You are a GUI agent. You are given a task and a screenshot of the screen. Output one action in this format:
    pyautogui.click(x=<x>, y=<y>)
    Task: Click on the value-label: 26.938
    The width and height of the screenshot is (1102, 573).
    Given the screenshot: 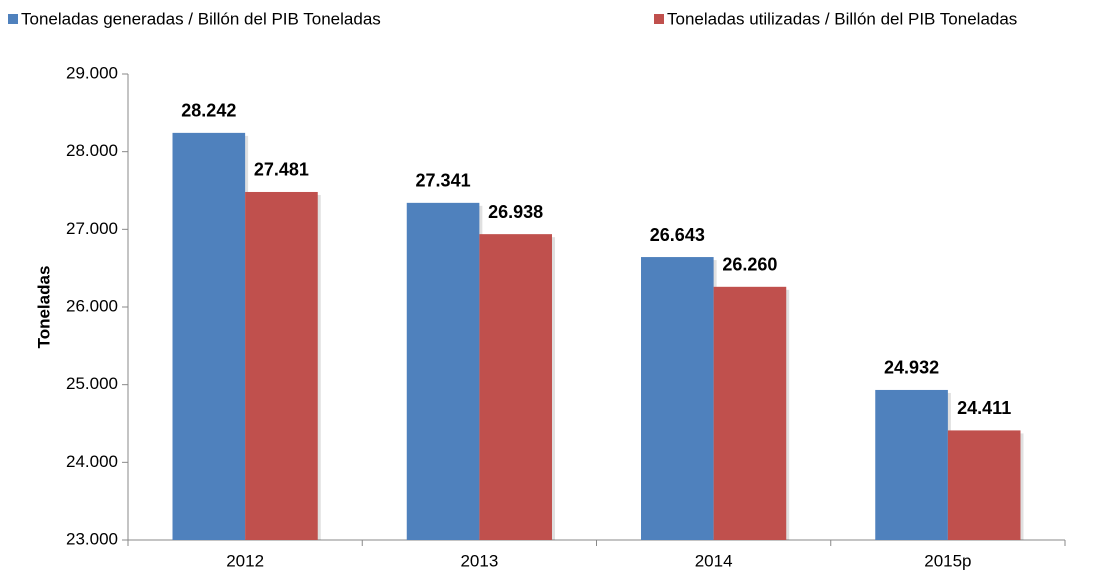 What is the action you would take?
    pyautogui.click(x=515, y=212)
    